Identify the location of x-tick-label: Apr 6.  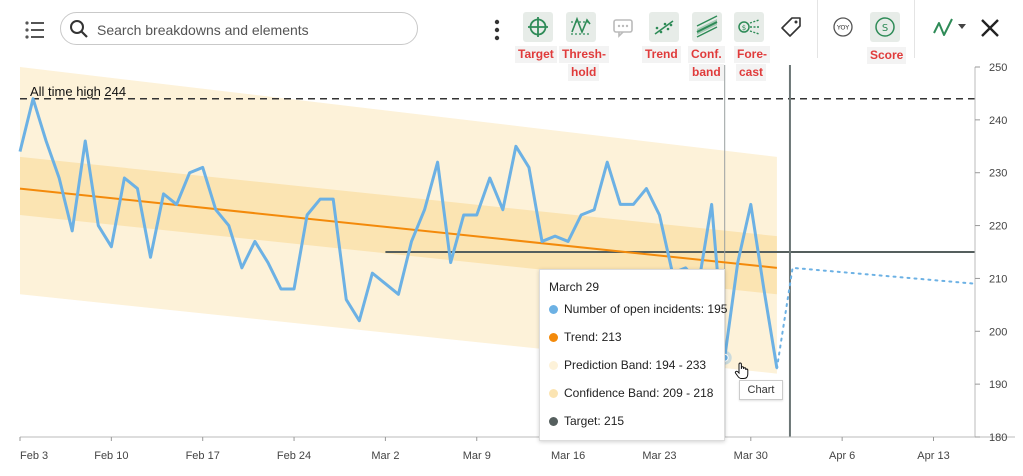
(842, 456).